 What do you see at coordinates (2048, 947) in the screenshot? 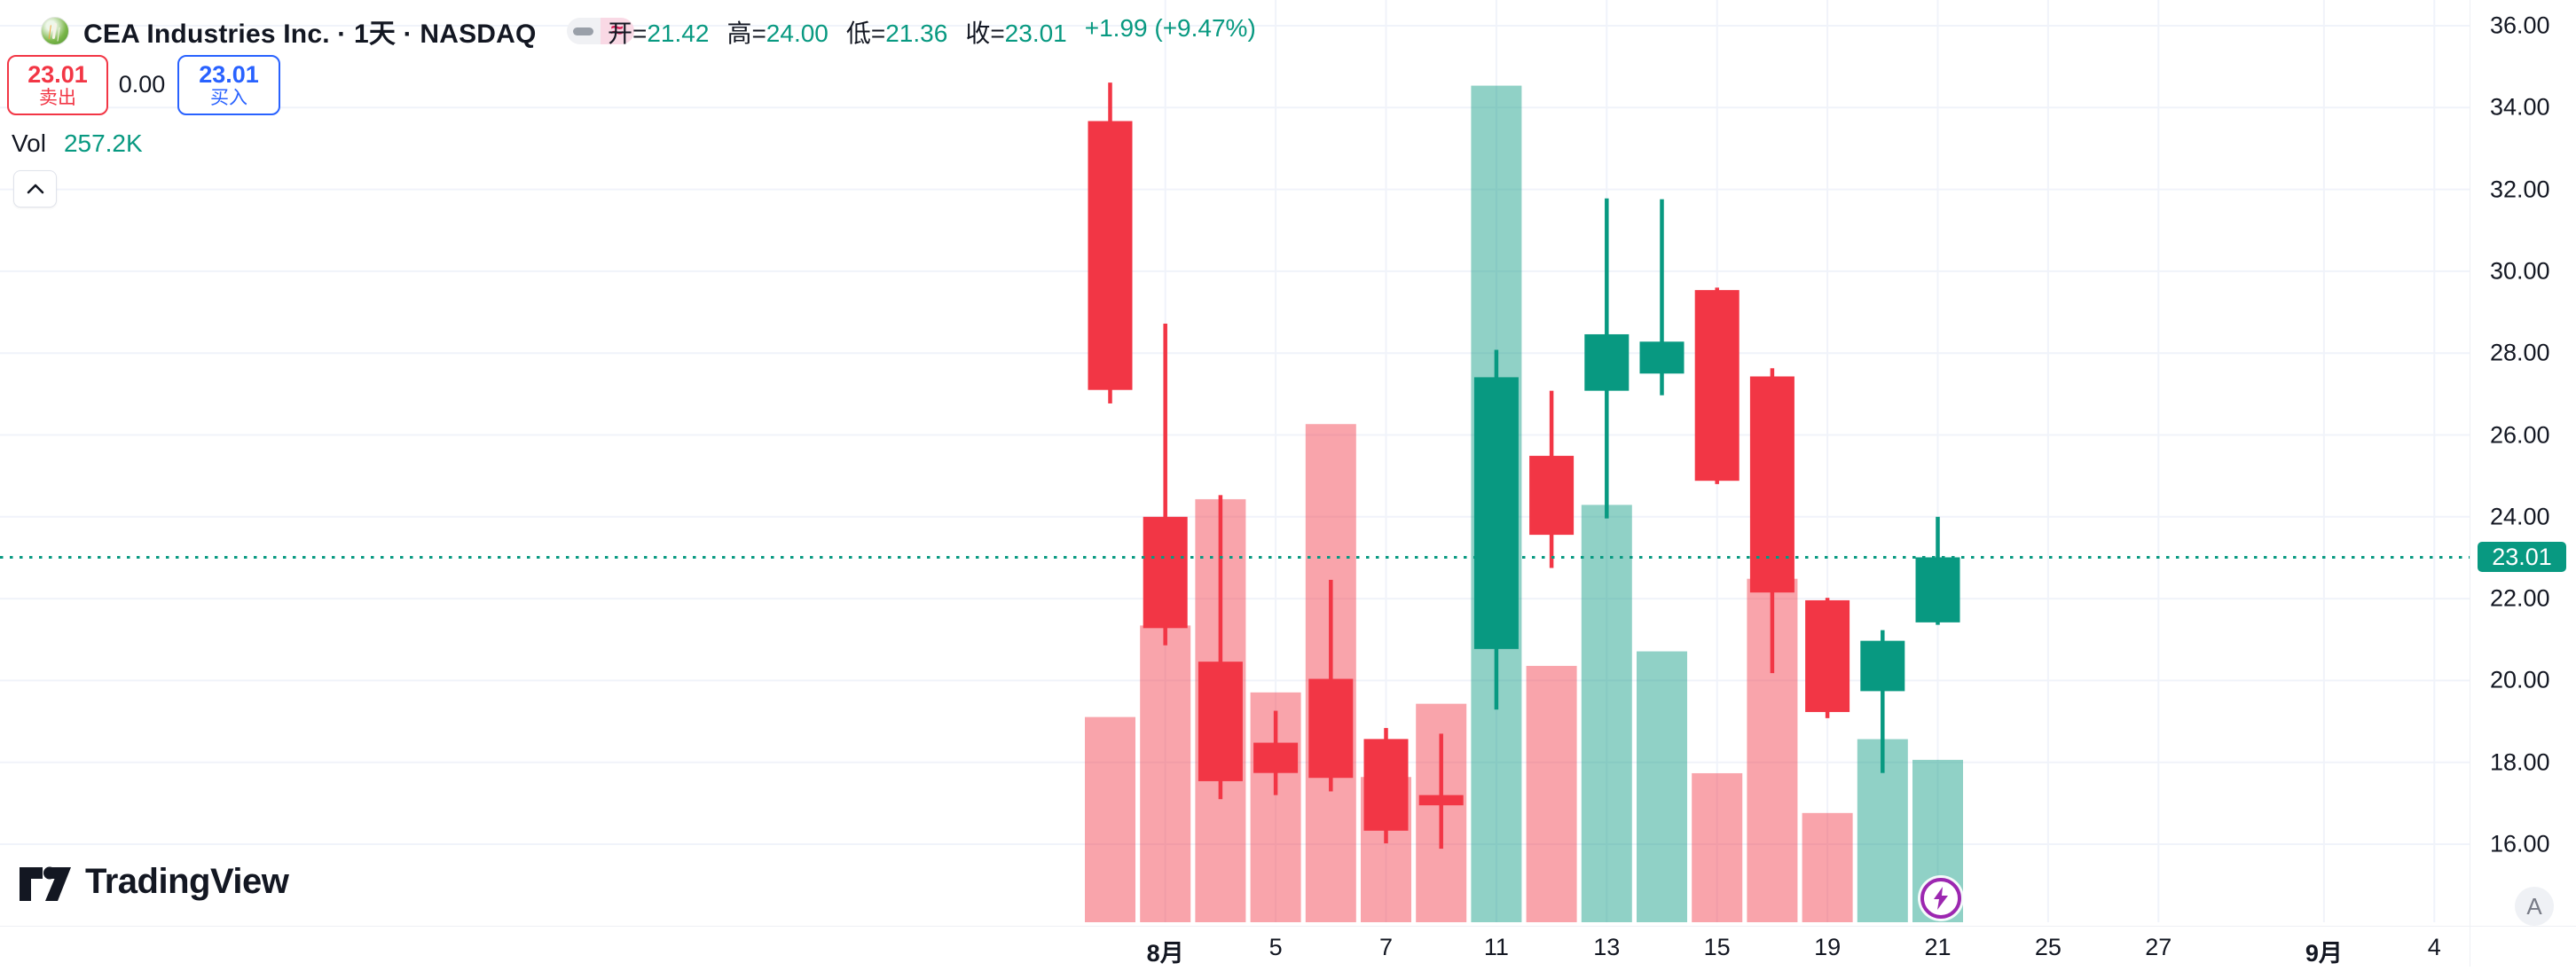
I see `time-axis-label: 25` at bounding box center [2048, 947].